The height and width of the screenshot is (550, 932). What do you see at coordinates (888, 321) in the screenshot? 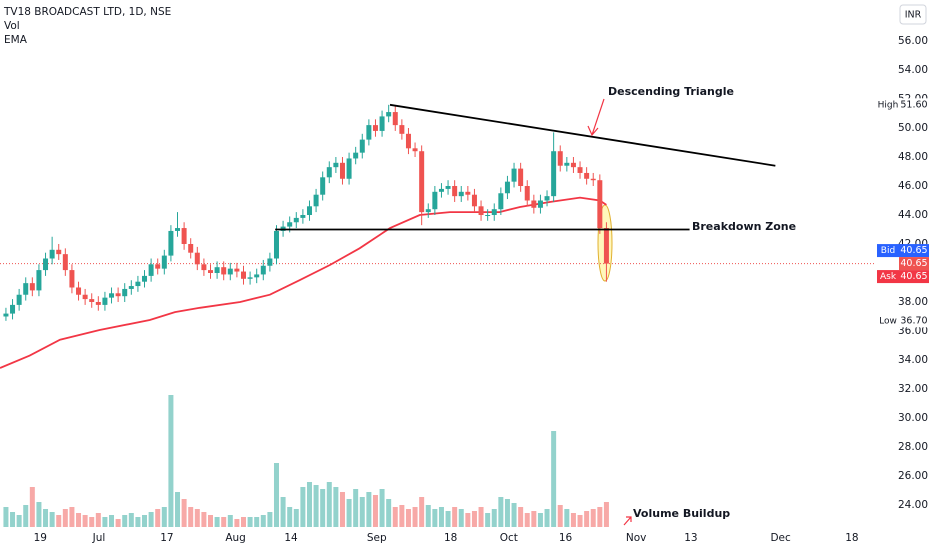
I see `price-marker-name-box` at bounding box center [888, 321].